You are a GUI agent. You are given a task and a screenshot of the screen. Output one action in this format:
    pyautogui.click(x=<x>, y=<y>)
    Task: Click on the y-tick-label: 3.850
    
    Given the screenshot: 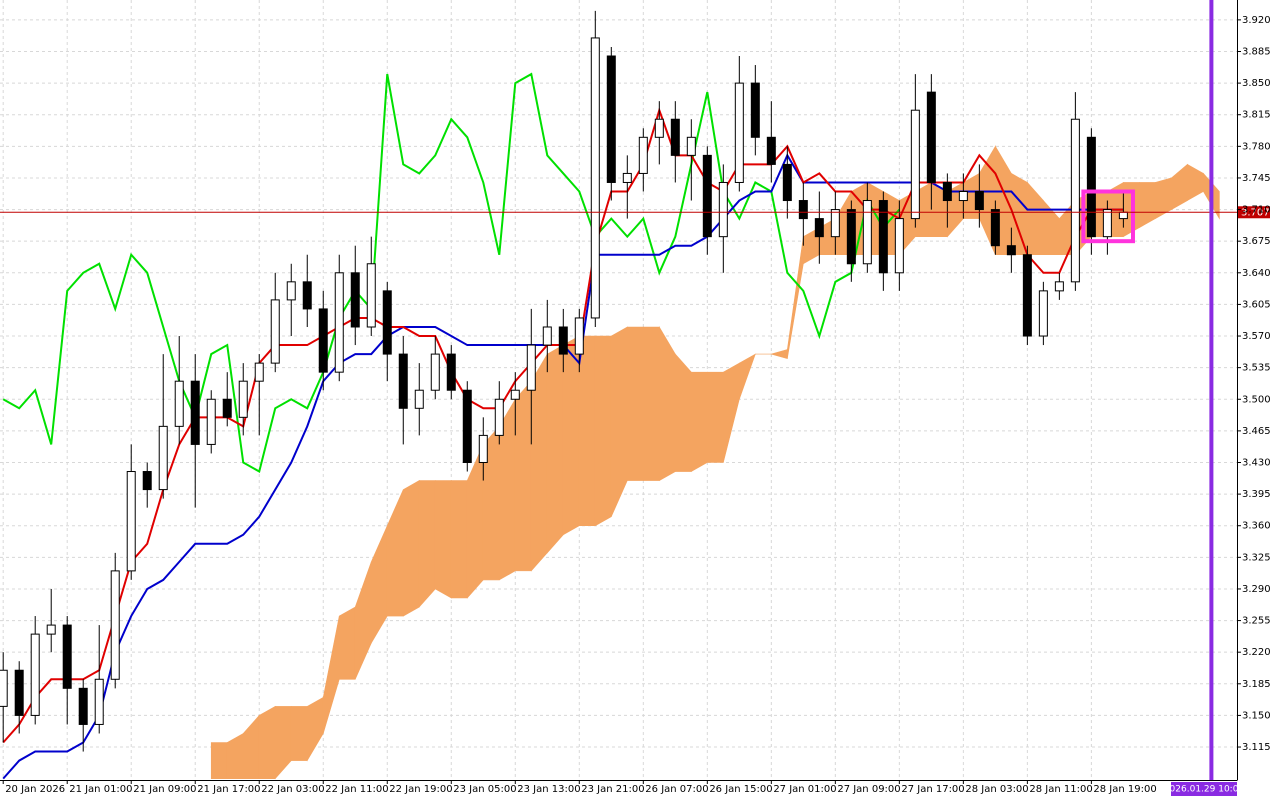 What is the action you would take?
    pyautogui.click(x=1256, y=83)
    